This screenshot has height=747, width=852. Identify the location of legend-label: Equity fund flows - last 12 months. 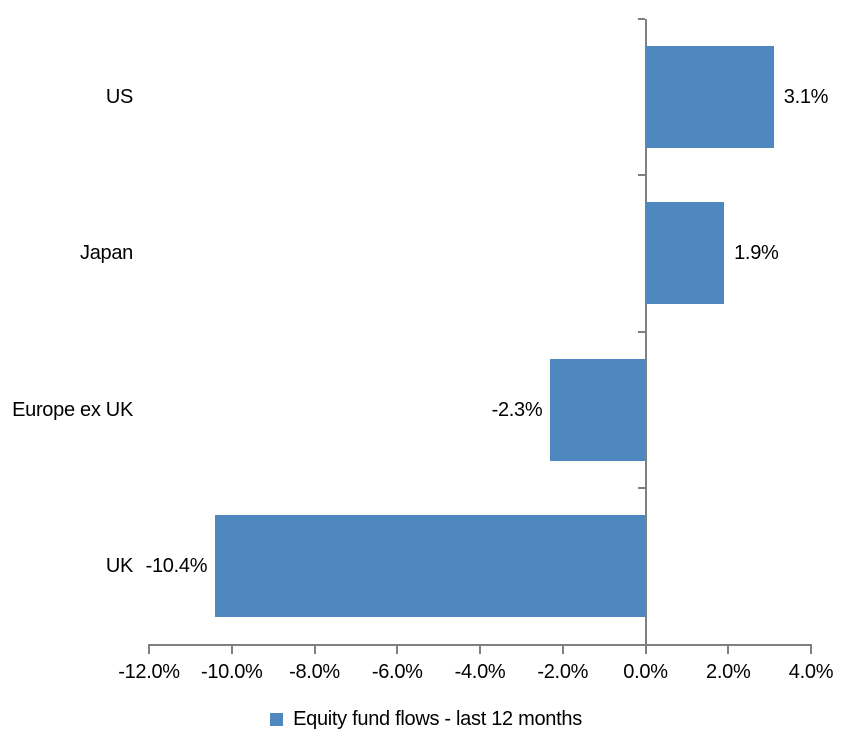
(437, 719).